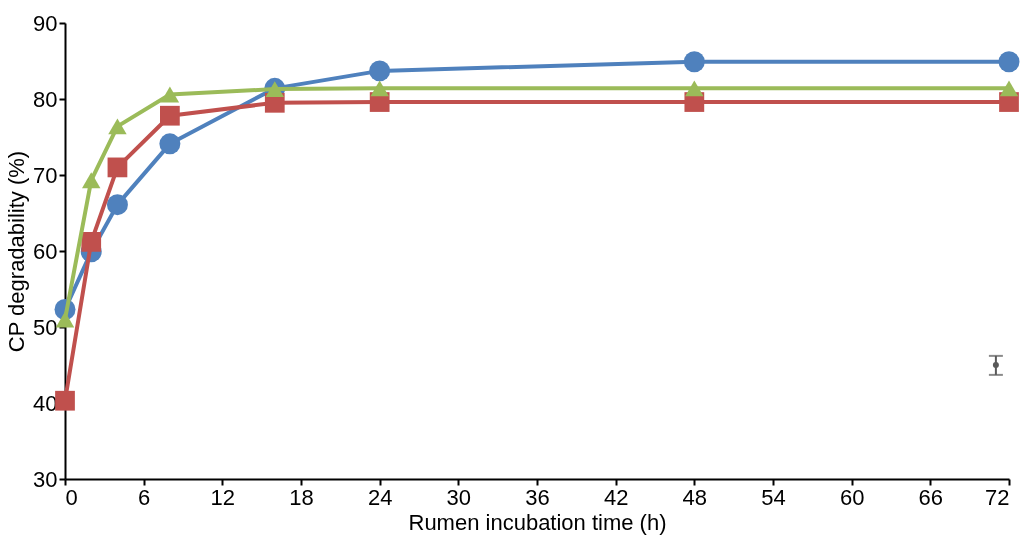 The height and width of the screenshot is (538, 1035). Describe the element at coordinates (223, 497) in the screenshot. I see `x-tick-label: 12` at that location.